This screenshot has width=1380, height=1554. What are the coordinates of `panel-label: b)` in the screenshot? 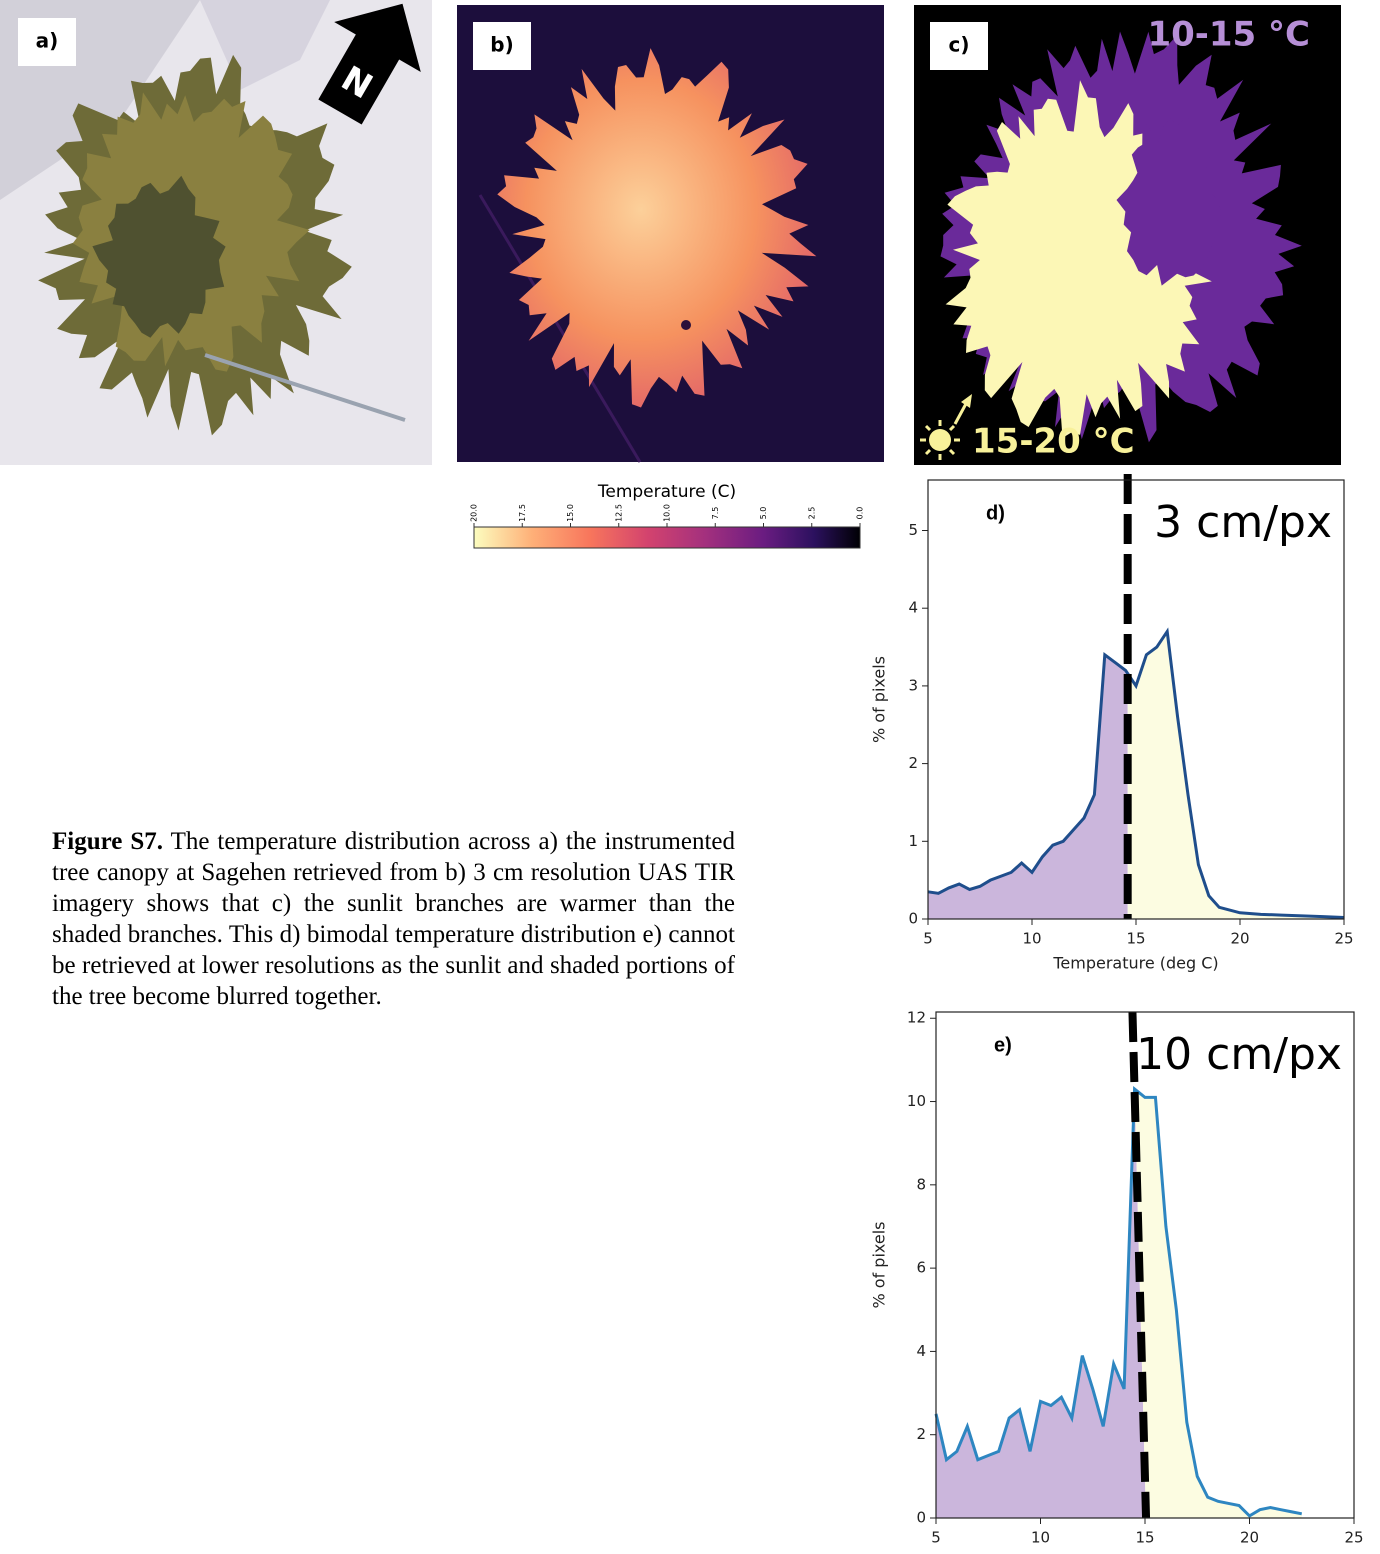 It's located at (501, 45).